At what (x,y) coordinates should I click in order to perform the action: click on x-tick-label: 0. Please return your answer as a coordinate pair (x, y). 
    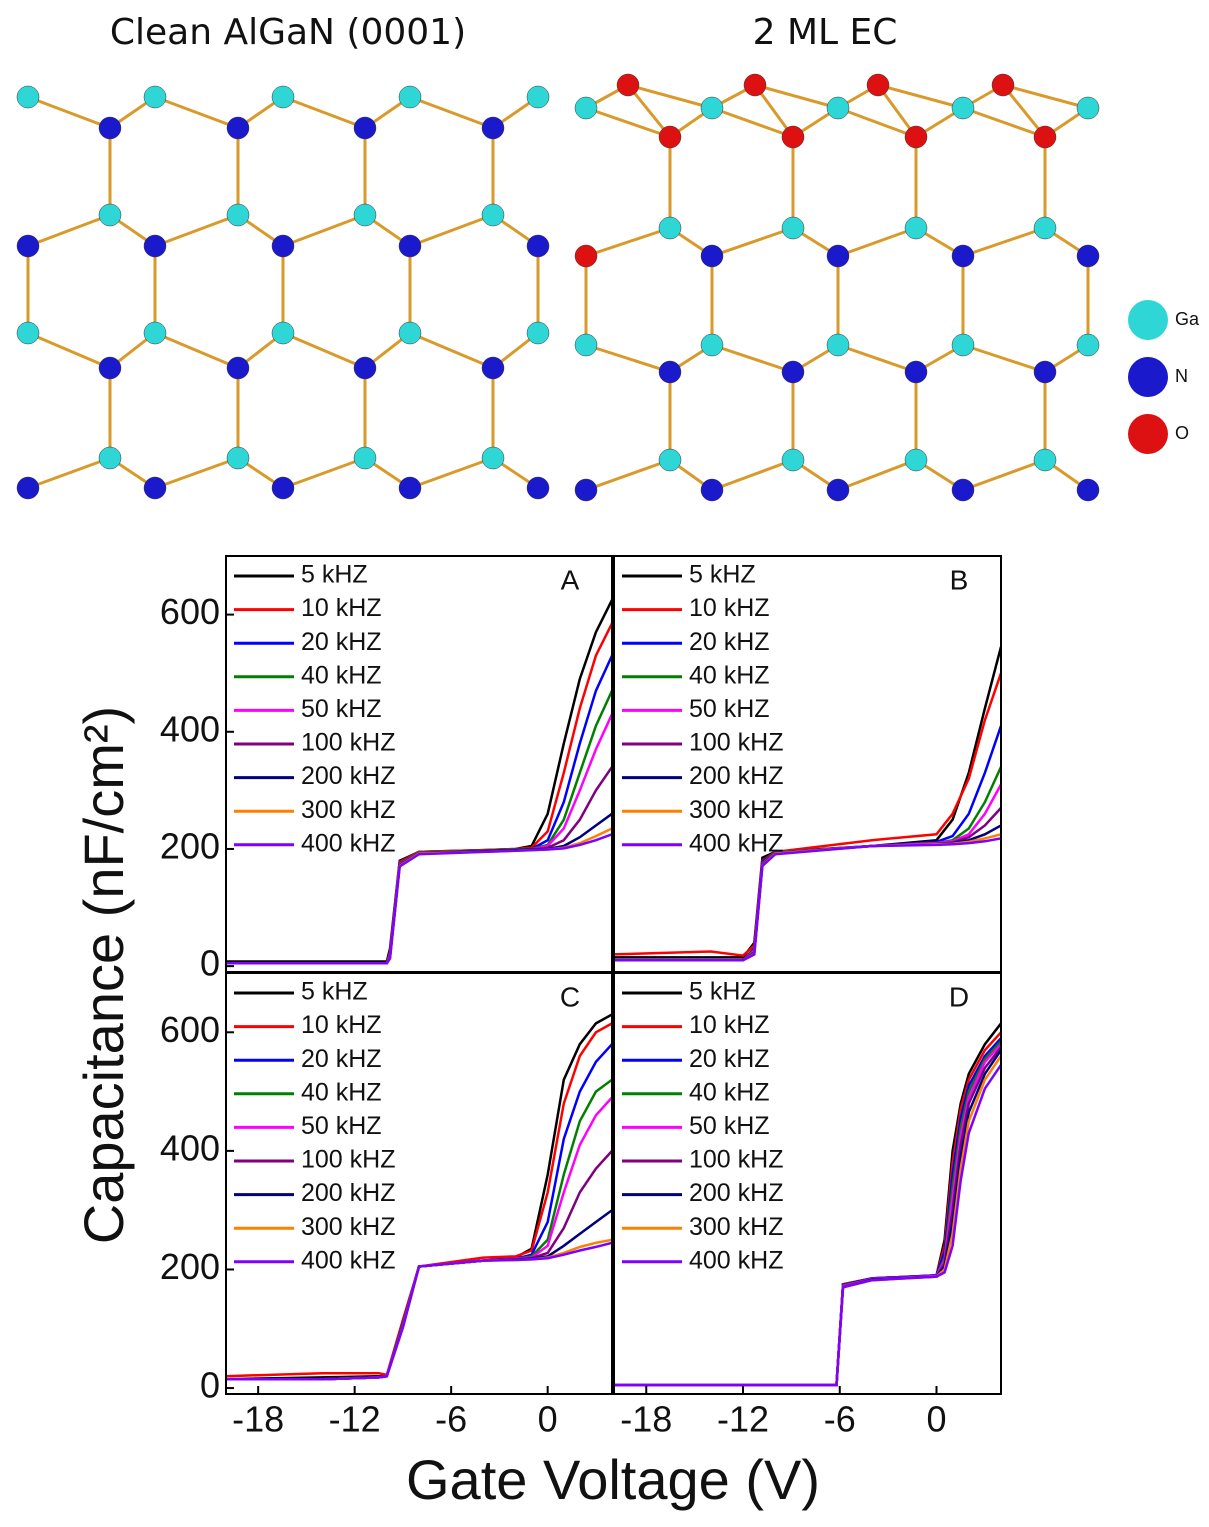
    Looking at the image, I should click on (548, 1419).